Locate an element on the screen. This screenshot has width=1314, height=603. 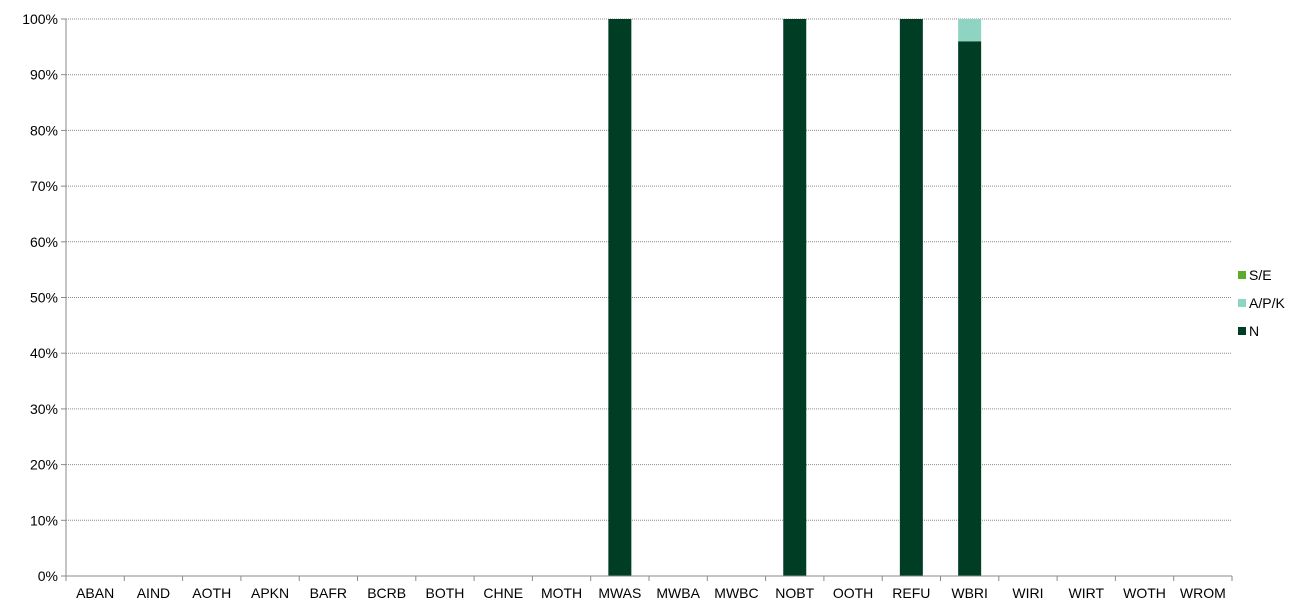
y-tick-label: 100% is located at coordinates (40, 19).